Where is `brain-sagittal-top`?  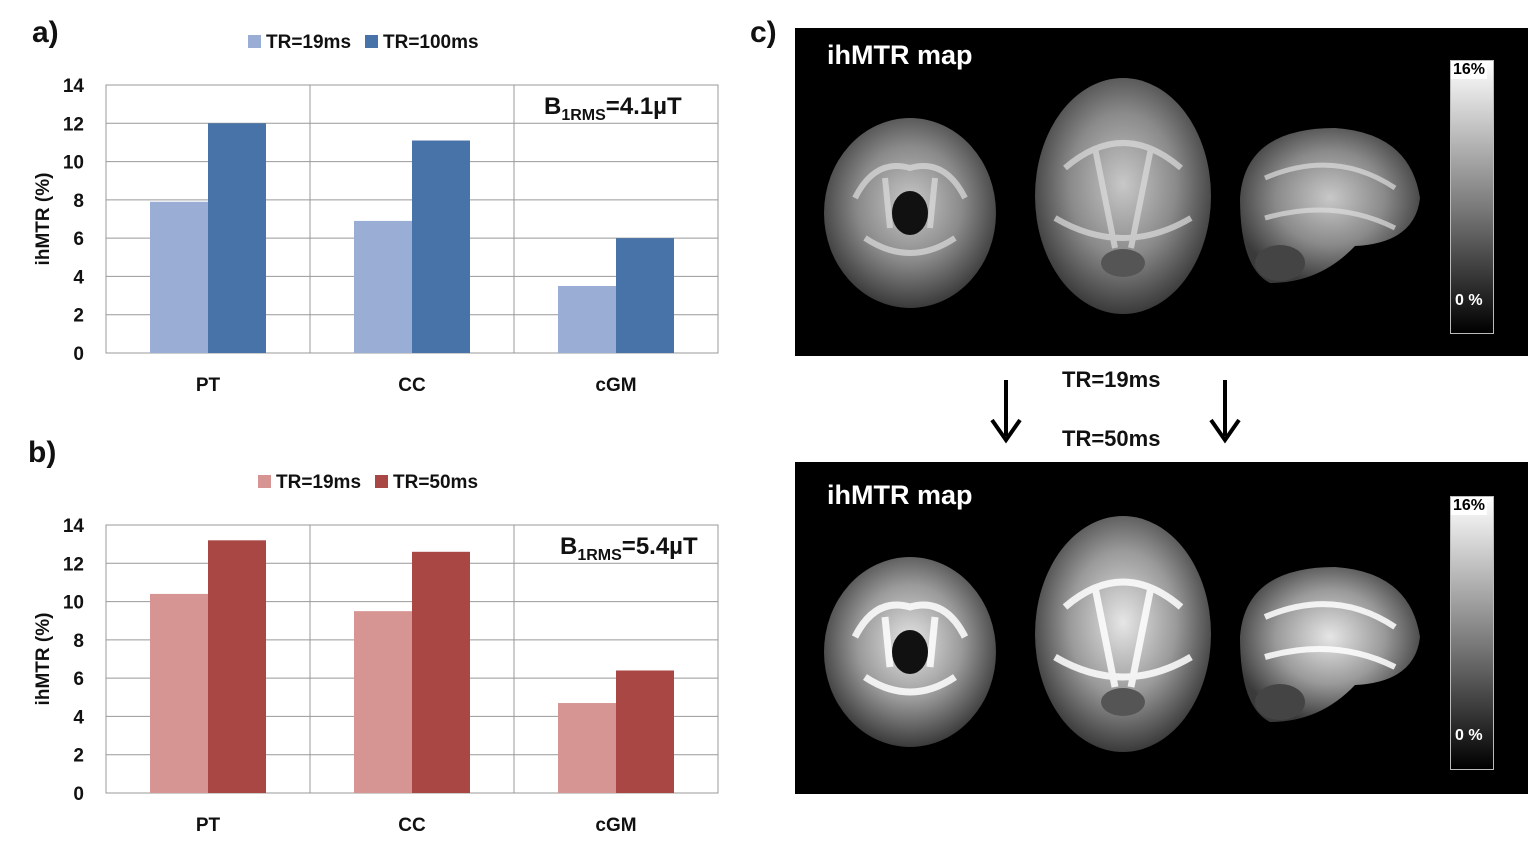 brain-sagittal-top is located at coordinates (1330, 205).